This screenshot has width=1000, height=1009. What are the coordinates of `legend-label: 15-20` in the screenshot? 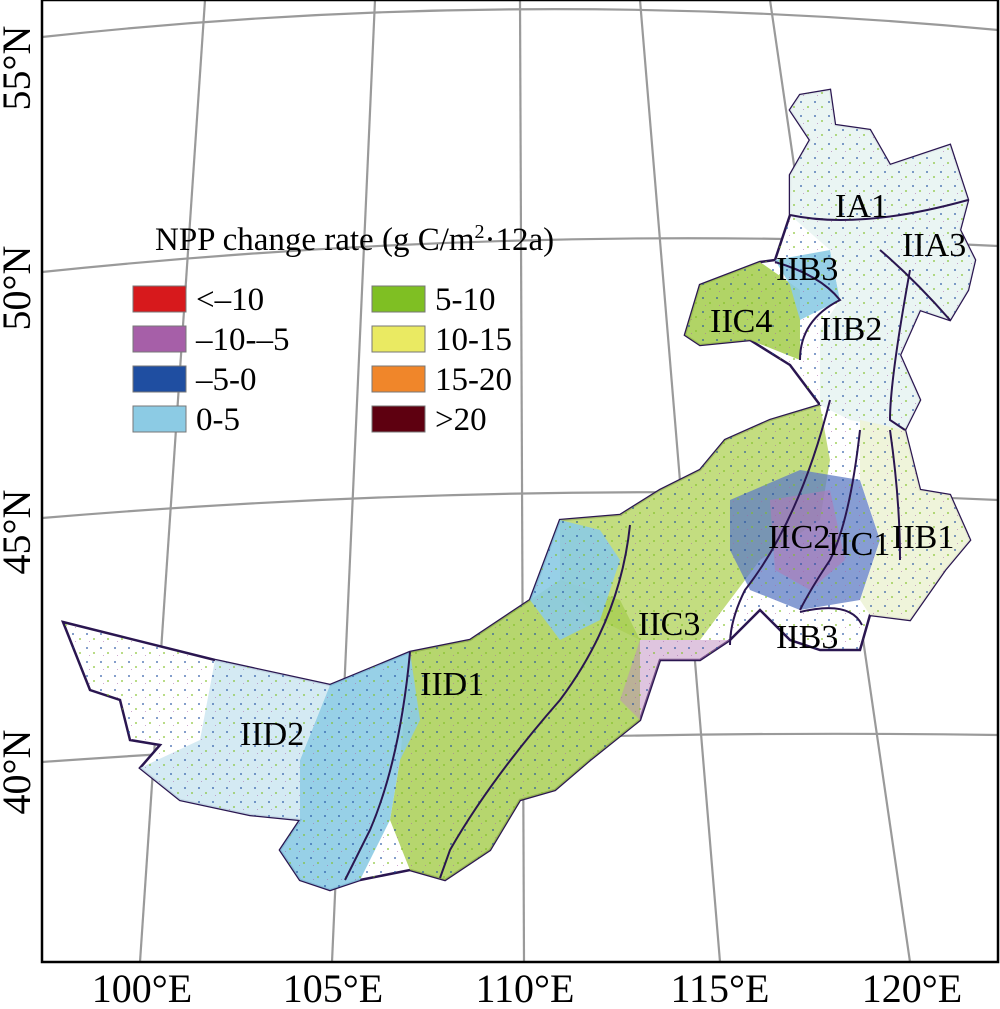 It's located at (473, 380).